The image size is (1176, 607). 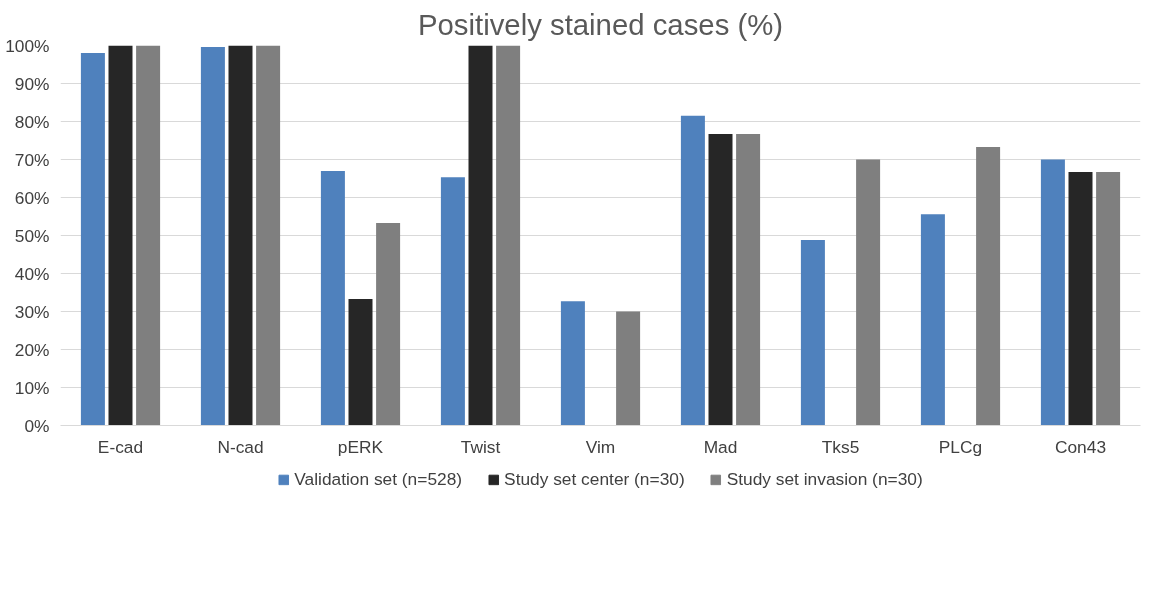 I want to click on x-tick-label: pERK, so click(x=360, y=446).